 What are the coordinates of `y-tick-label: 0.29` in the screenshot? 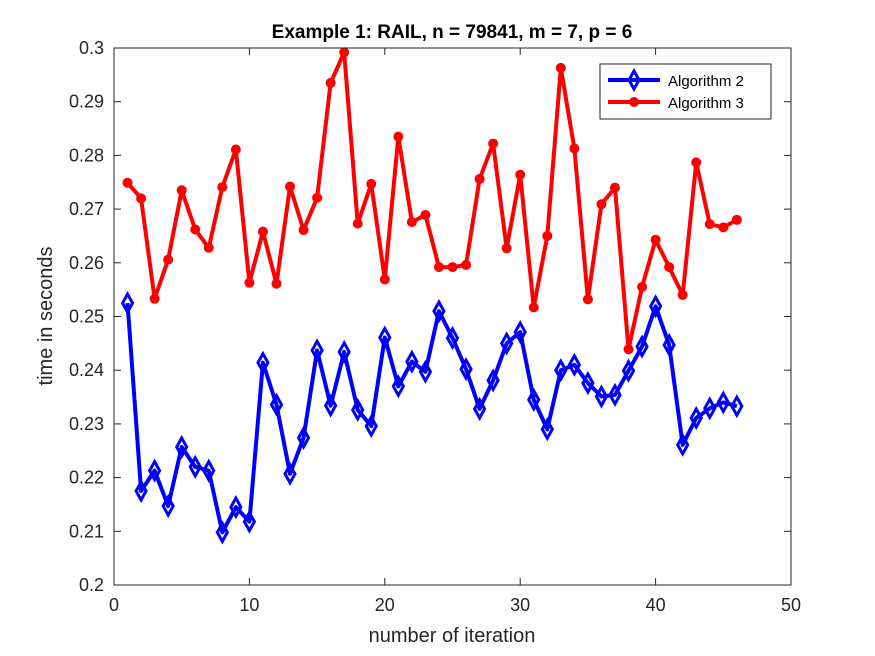 It's located at (86, 102).